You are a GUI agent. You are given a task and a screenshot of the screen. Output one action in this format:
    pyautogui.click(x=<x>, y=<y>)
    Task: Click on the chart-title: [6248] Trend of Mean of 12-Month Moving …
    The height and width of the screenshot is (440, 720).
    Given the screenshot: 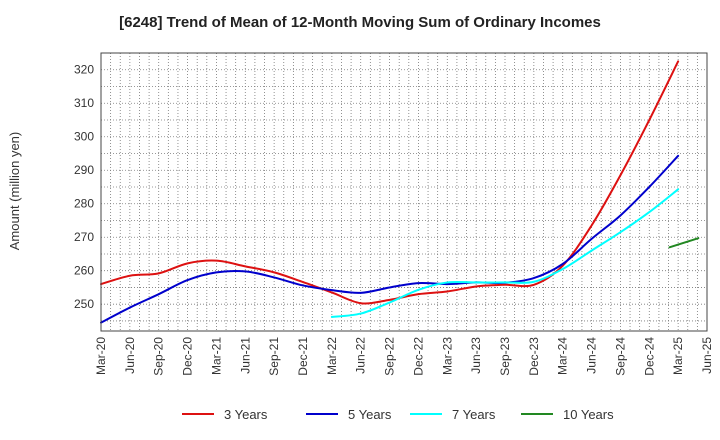 What is the action you would take?
    pyautogui.click(x=360, y=22)
    